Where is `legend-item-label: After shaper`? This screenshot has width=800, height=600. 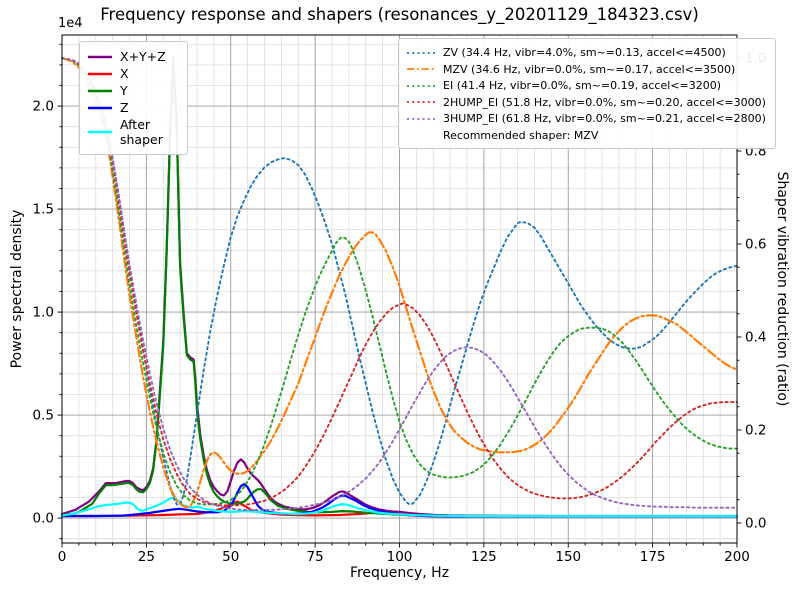 legend-item-label: After shaper is located at coordinates (141, 132).